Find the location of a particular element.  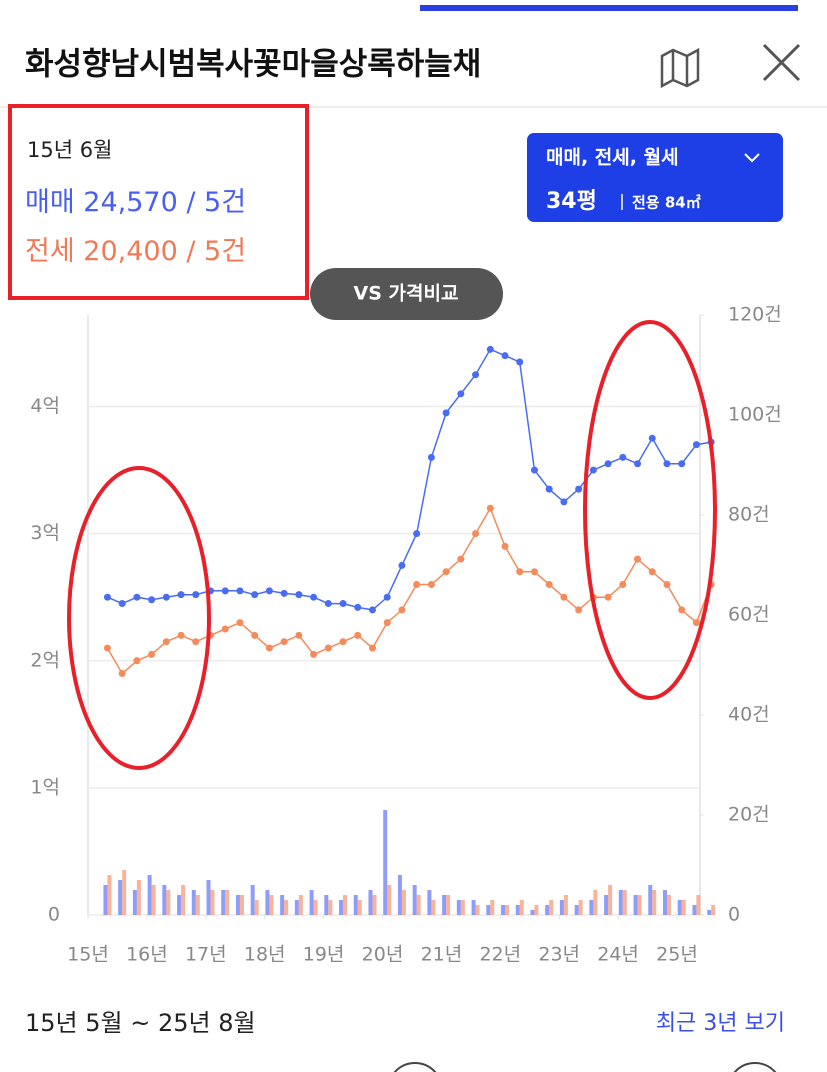

filter-size: 34평 is located at coordinates (571, 201).